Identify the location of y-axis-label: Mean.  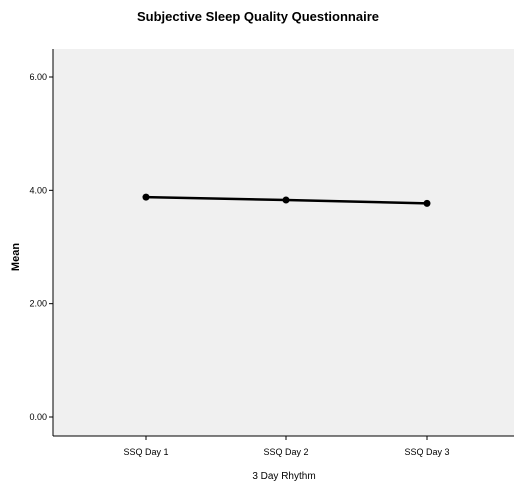
(16, 257).